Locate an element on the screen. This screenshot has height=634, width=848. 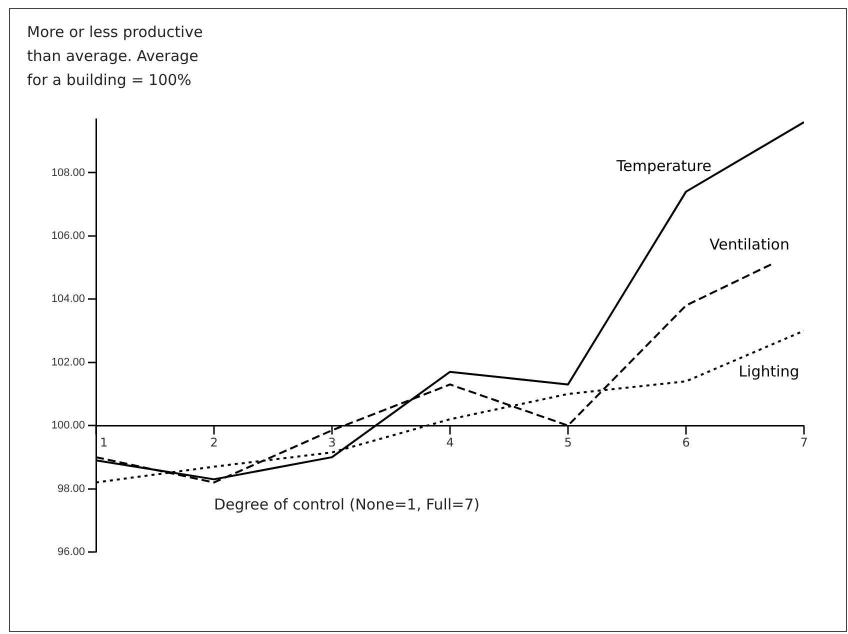
x-tick-label: 7 is located at coordinates (804, 443).